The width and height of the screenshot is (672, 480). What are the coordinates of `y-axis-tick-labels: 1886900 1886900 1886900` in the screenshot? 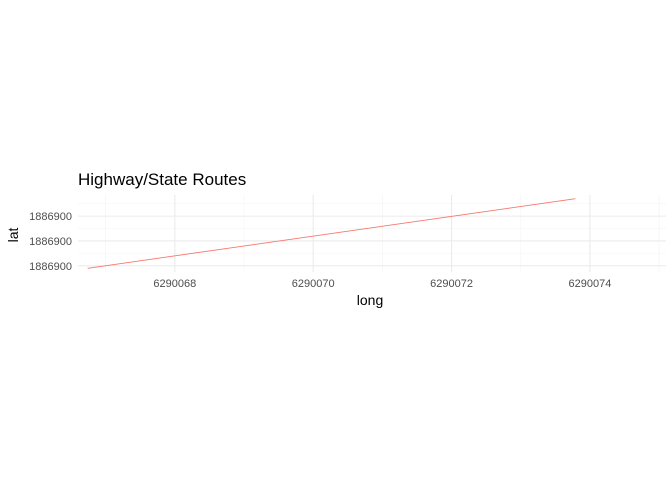 It's located at (50, 242).